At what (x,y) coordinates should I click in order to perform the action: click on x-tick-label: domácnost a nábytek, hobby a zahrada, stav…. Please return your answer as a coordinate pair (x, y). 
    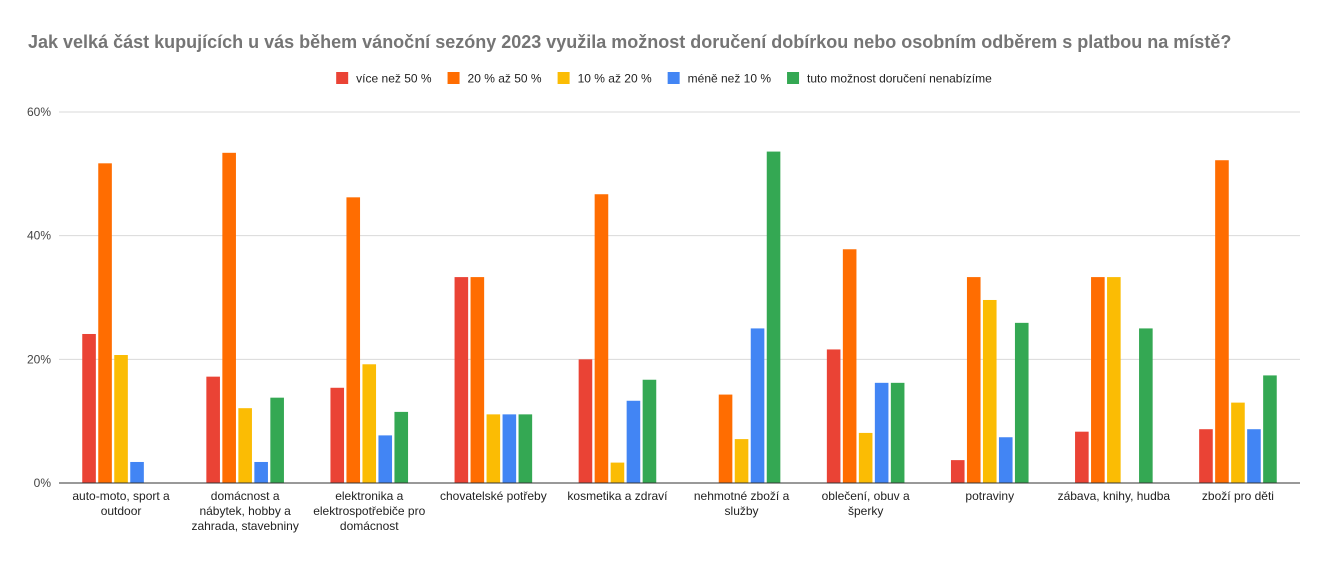
    Looking at the image, I should click on (244, 511).